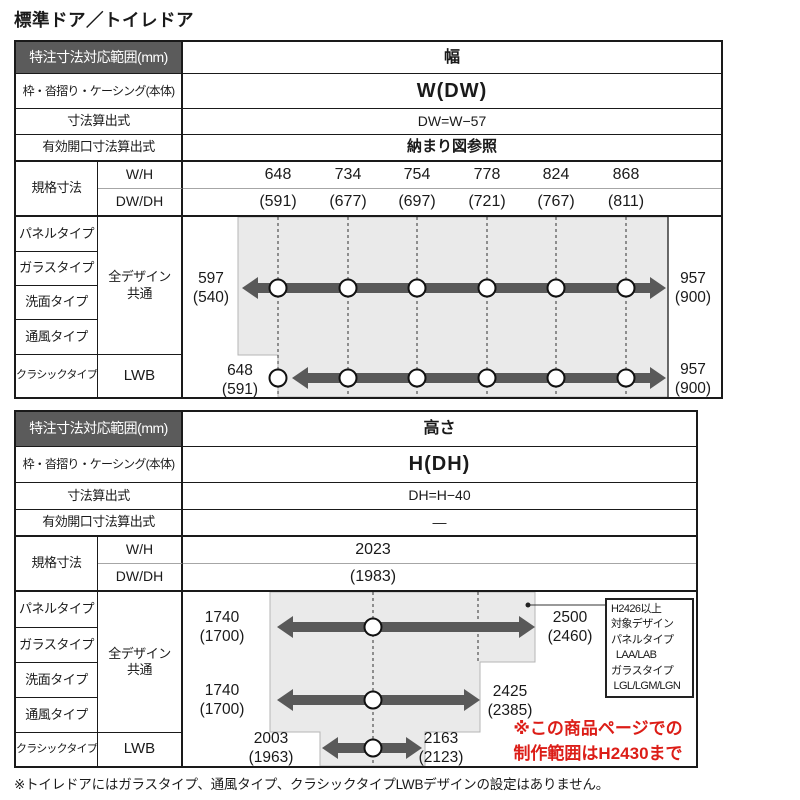  What do you see at coordinates (222, 700) in the screenshot?
I see `height-common-lower-min: 1740 (1700)` at bounding box center [222, 700].